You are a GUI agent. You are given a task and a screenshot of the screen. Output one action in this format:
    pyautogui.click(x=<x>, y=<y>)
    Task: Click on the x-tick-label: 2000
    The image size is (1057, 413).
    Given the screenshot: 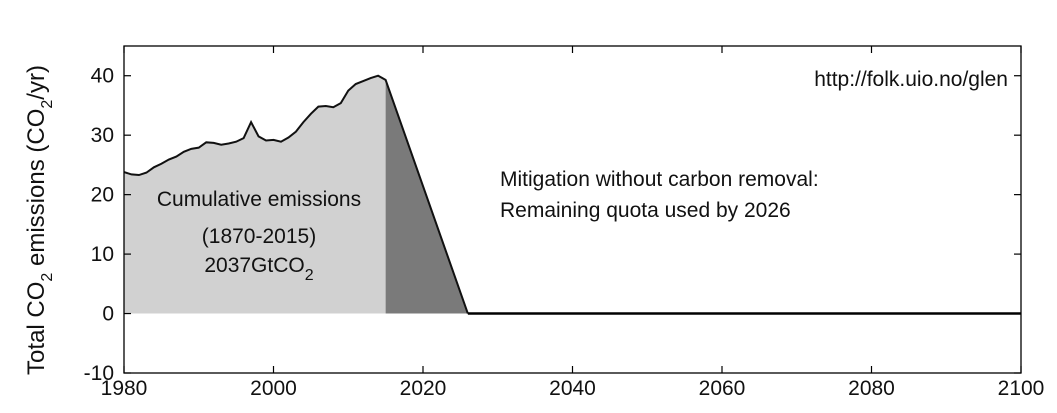 What is the action you would take?
    pyautogui.click(x=273, y=388)
    